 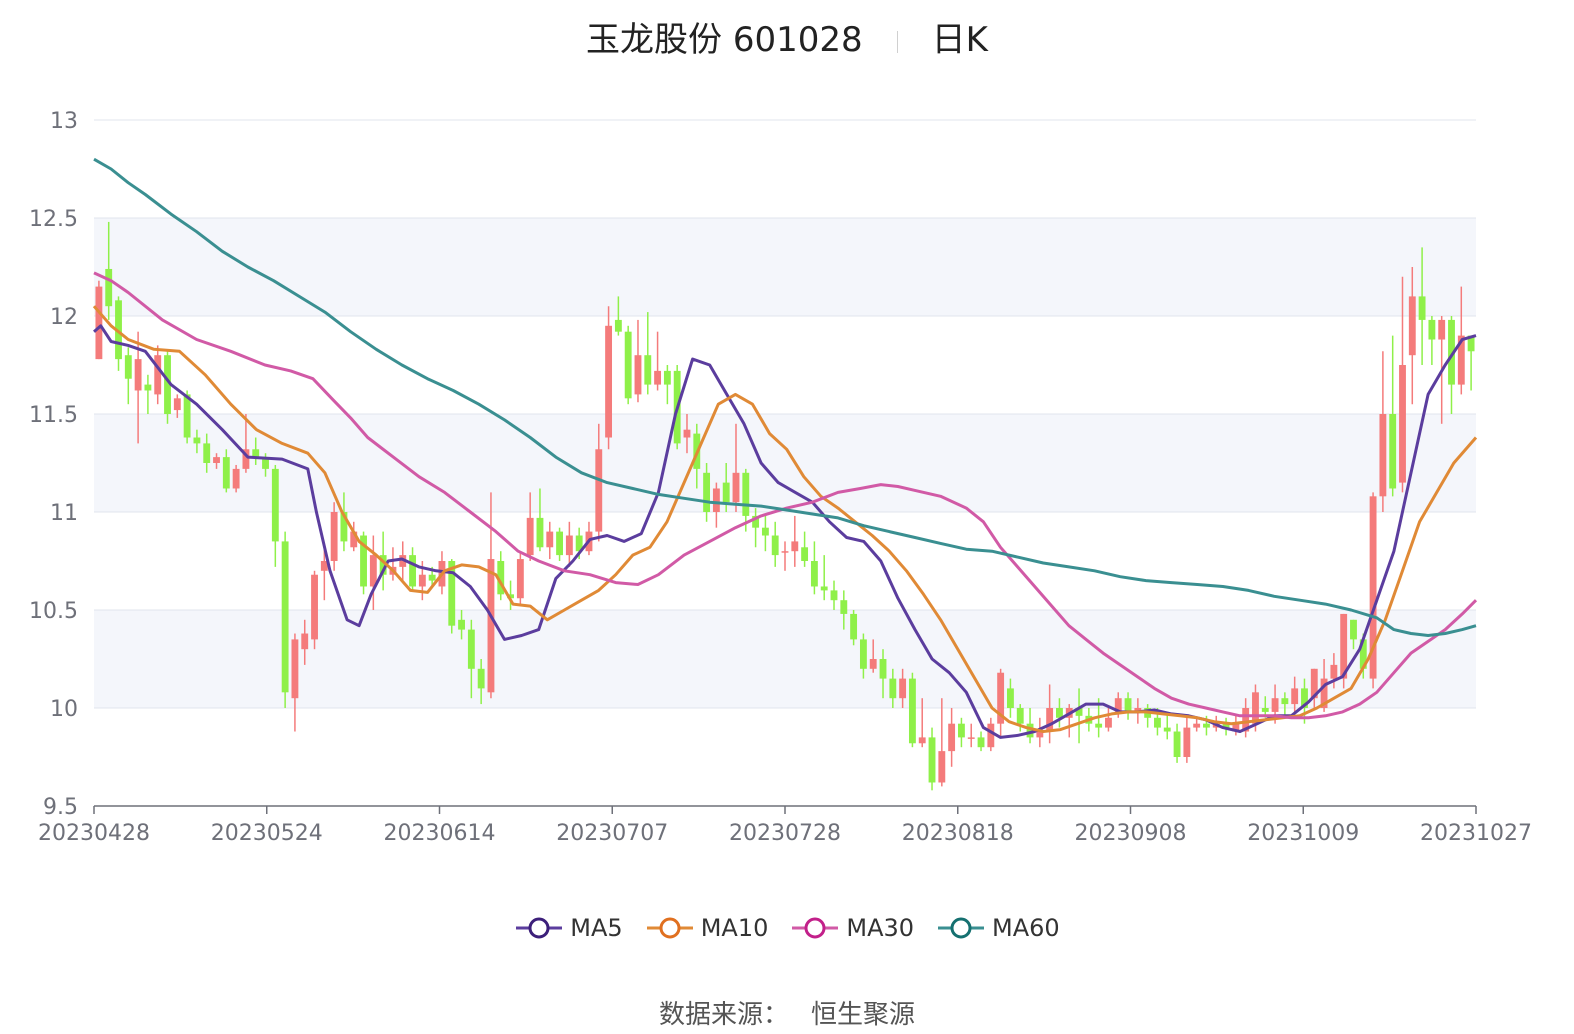 What do you see at coordinates (1026, 928) in the screenshot?
I see `legend-label: MA60` at bounding box center [1026, 928].